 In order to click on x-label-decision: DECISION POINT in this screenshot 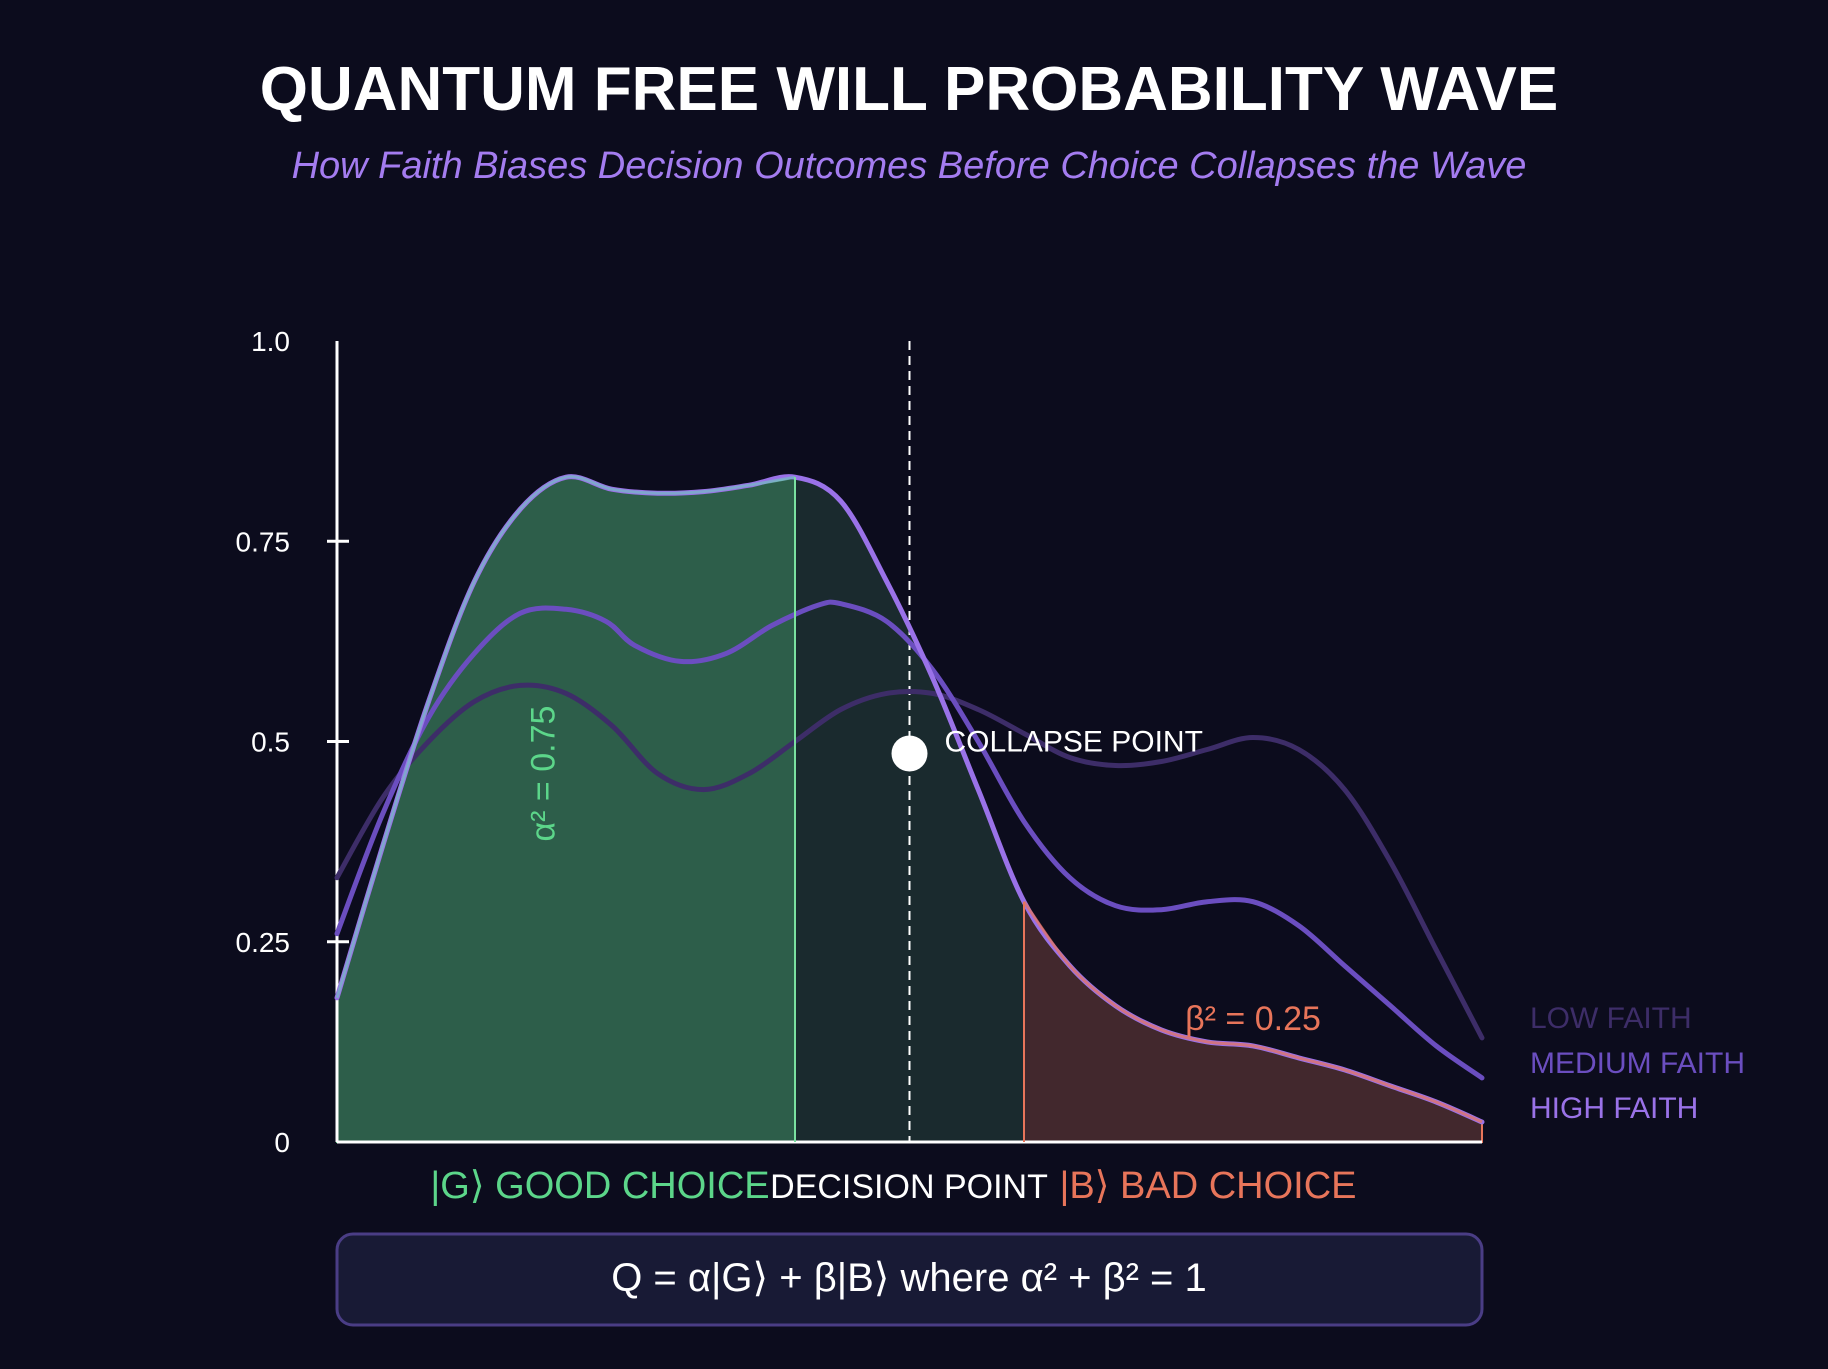, I will do `click(909, 1187)`.